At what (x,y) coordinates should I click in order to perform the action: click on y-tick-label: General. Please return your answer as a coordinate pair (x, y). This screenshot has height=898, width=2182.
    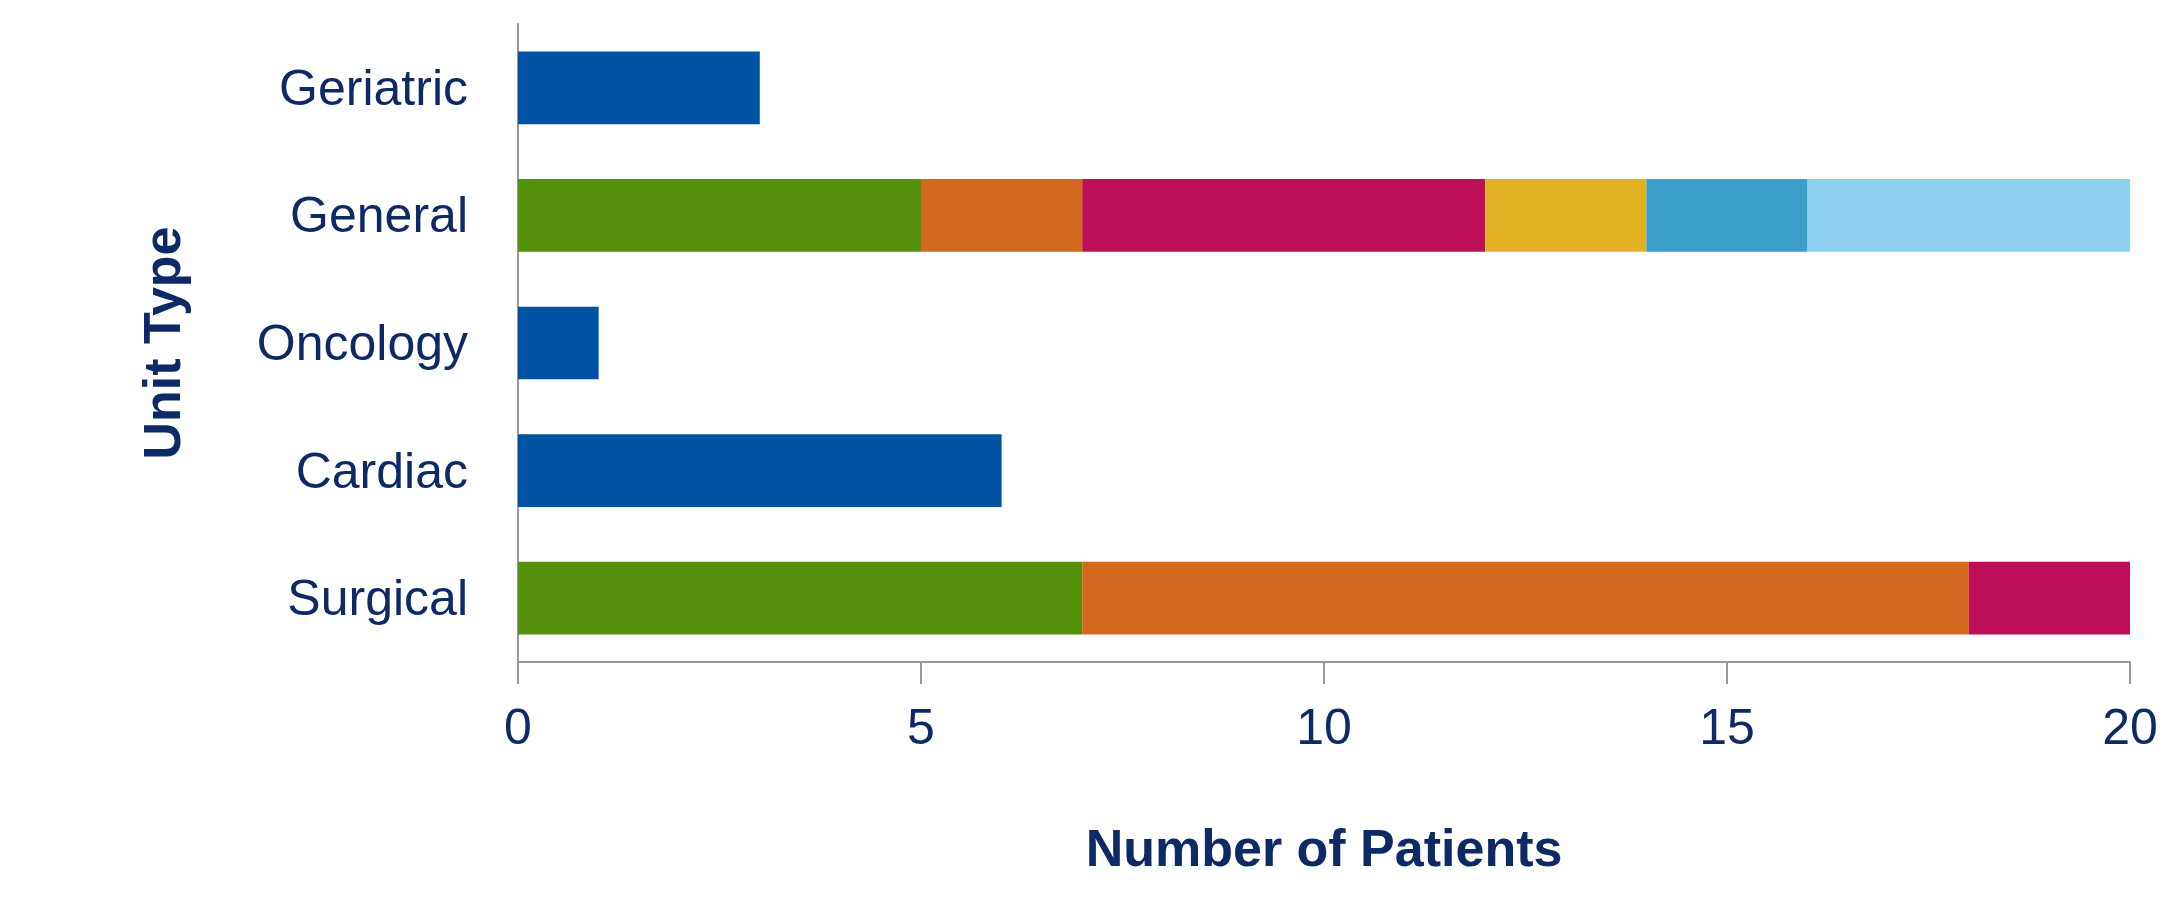
    Looking at the image, I should click on (379, 215).